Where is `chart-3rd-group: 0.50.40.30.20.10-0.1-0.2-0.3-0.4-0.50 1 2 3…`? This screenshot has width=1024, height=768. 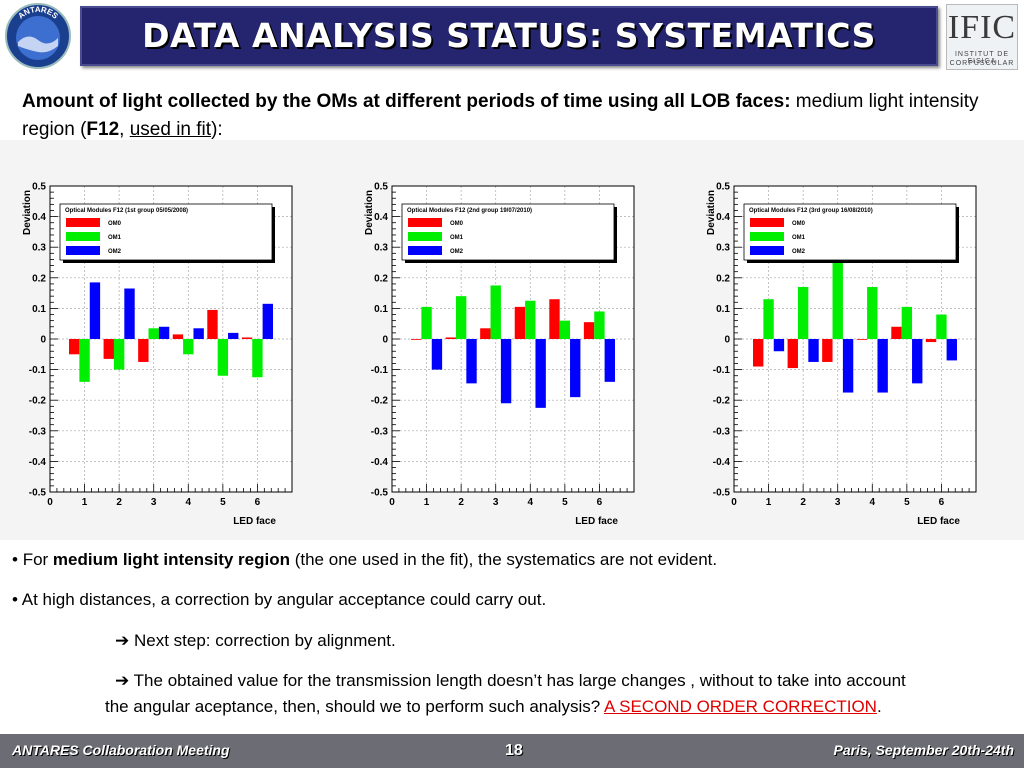
chart-3rd-group: 0.50.40.30.20.10-0.1-0.2-0.3-0.4-0.50 1 2 3… is located at coordinates (841, 354).